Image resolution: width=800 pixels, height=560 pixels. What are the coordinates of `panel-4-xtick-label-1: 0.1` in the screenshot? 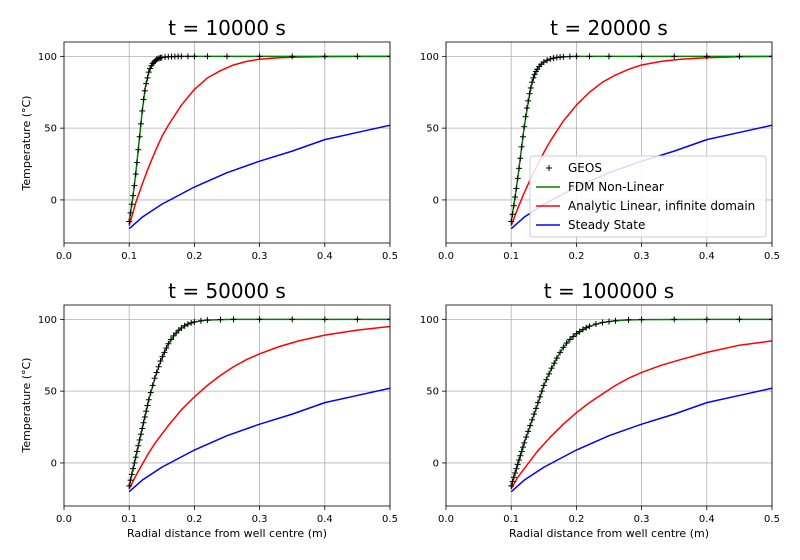 It's located at (511, 519).